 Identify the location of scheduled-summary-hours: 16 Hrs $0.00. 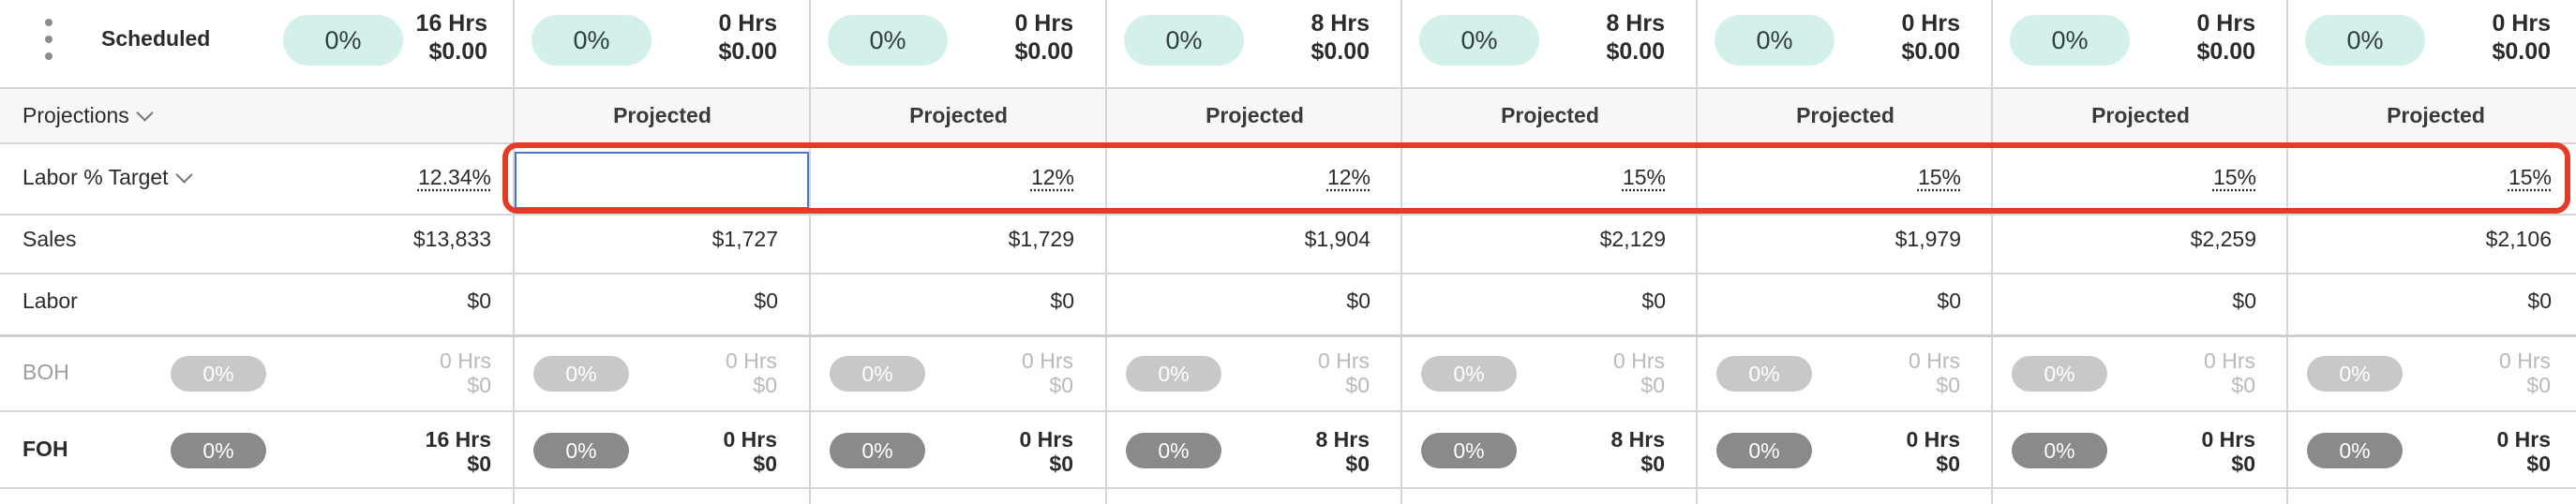
(441, 37).